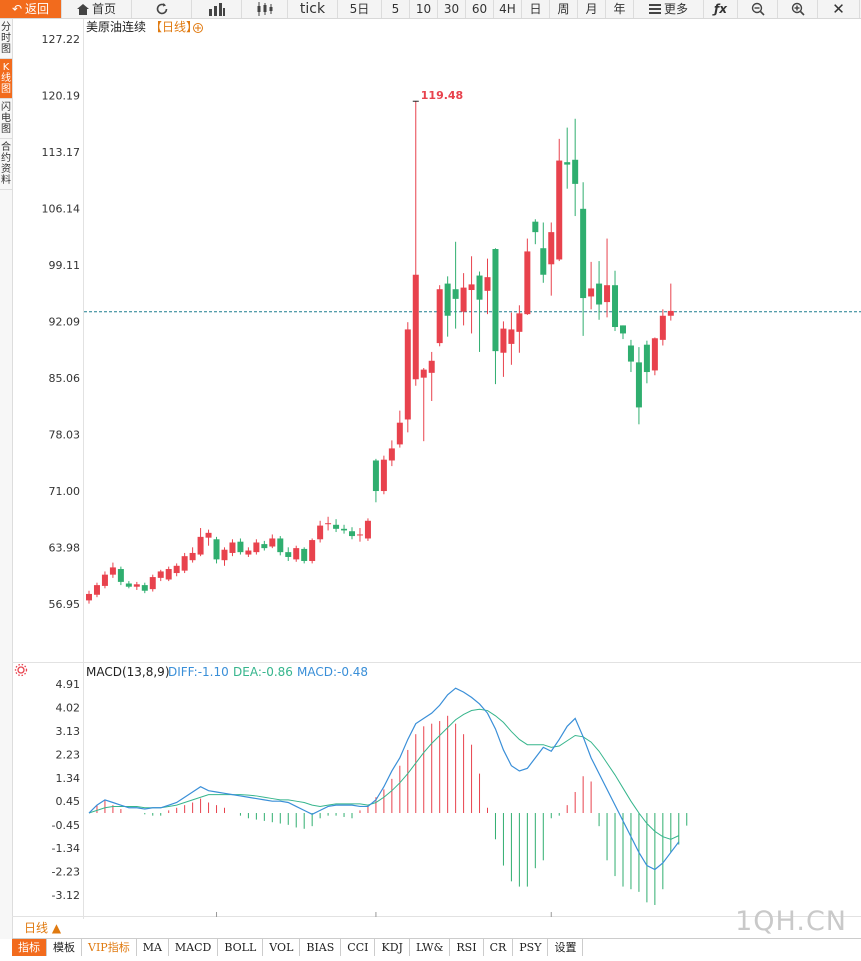  I want to click on indicator-settings-icon, so click(21, 670).